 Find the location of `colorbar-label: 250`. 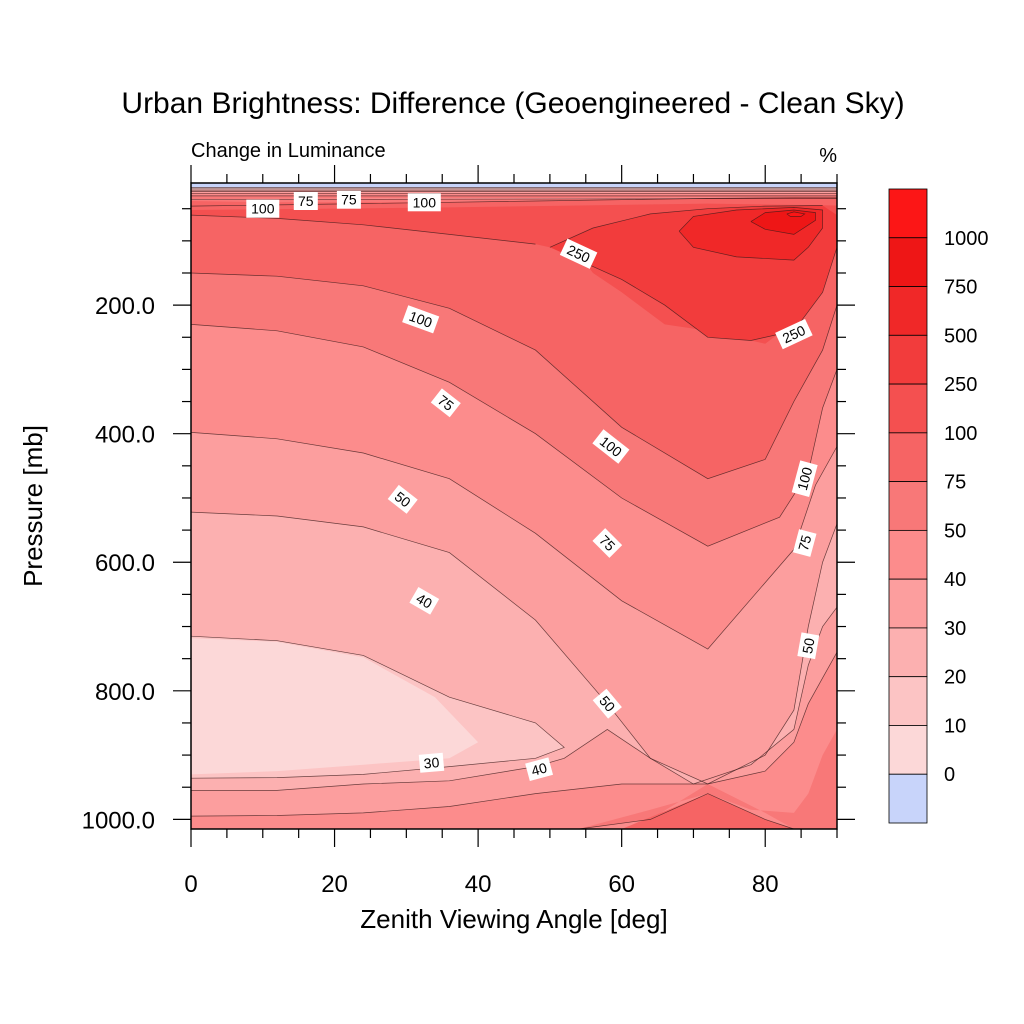

colorbar-label: 250 is located at coordinates (960, 385).